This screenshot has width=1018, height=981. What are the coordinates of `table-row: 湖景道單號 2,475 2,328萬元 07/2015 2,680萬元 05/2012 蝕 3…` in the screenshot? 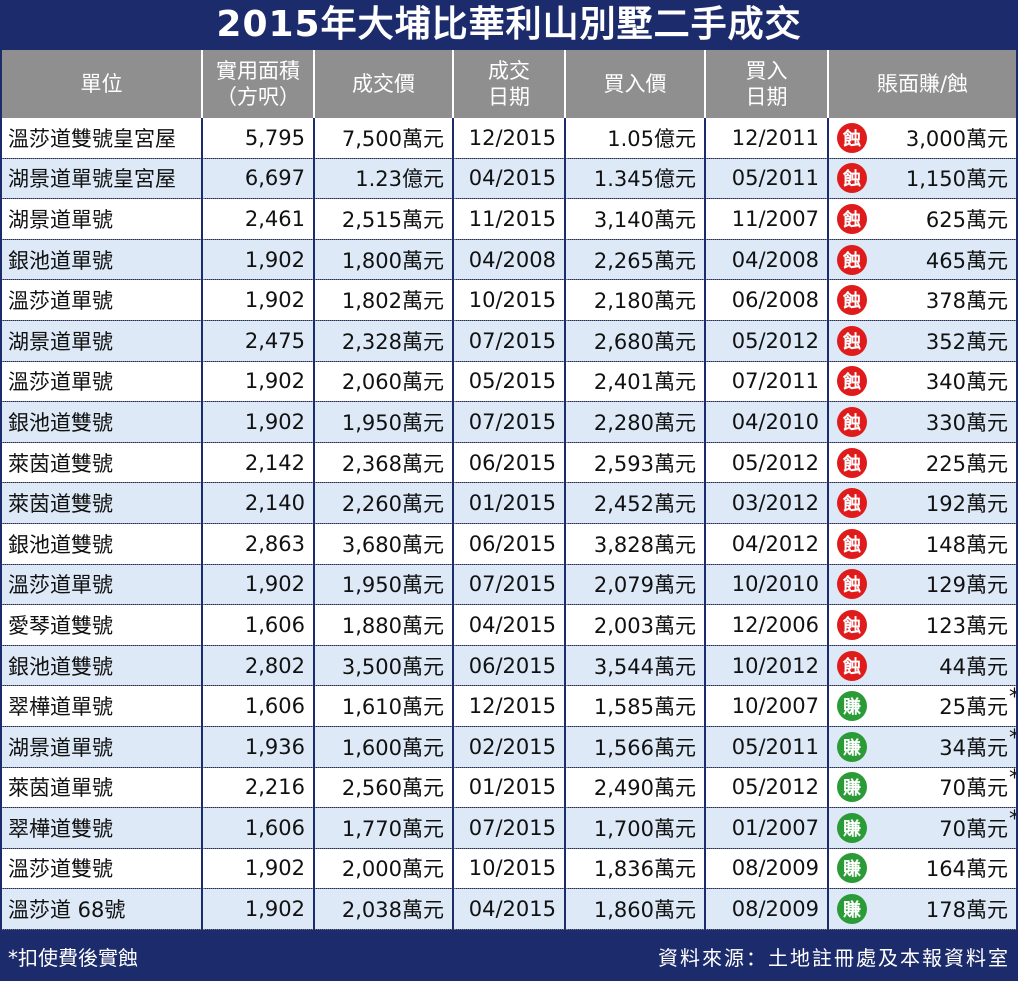 It's located at (509, 341).